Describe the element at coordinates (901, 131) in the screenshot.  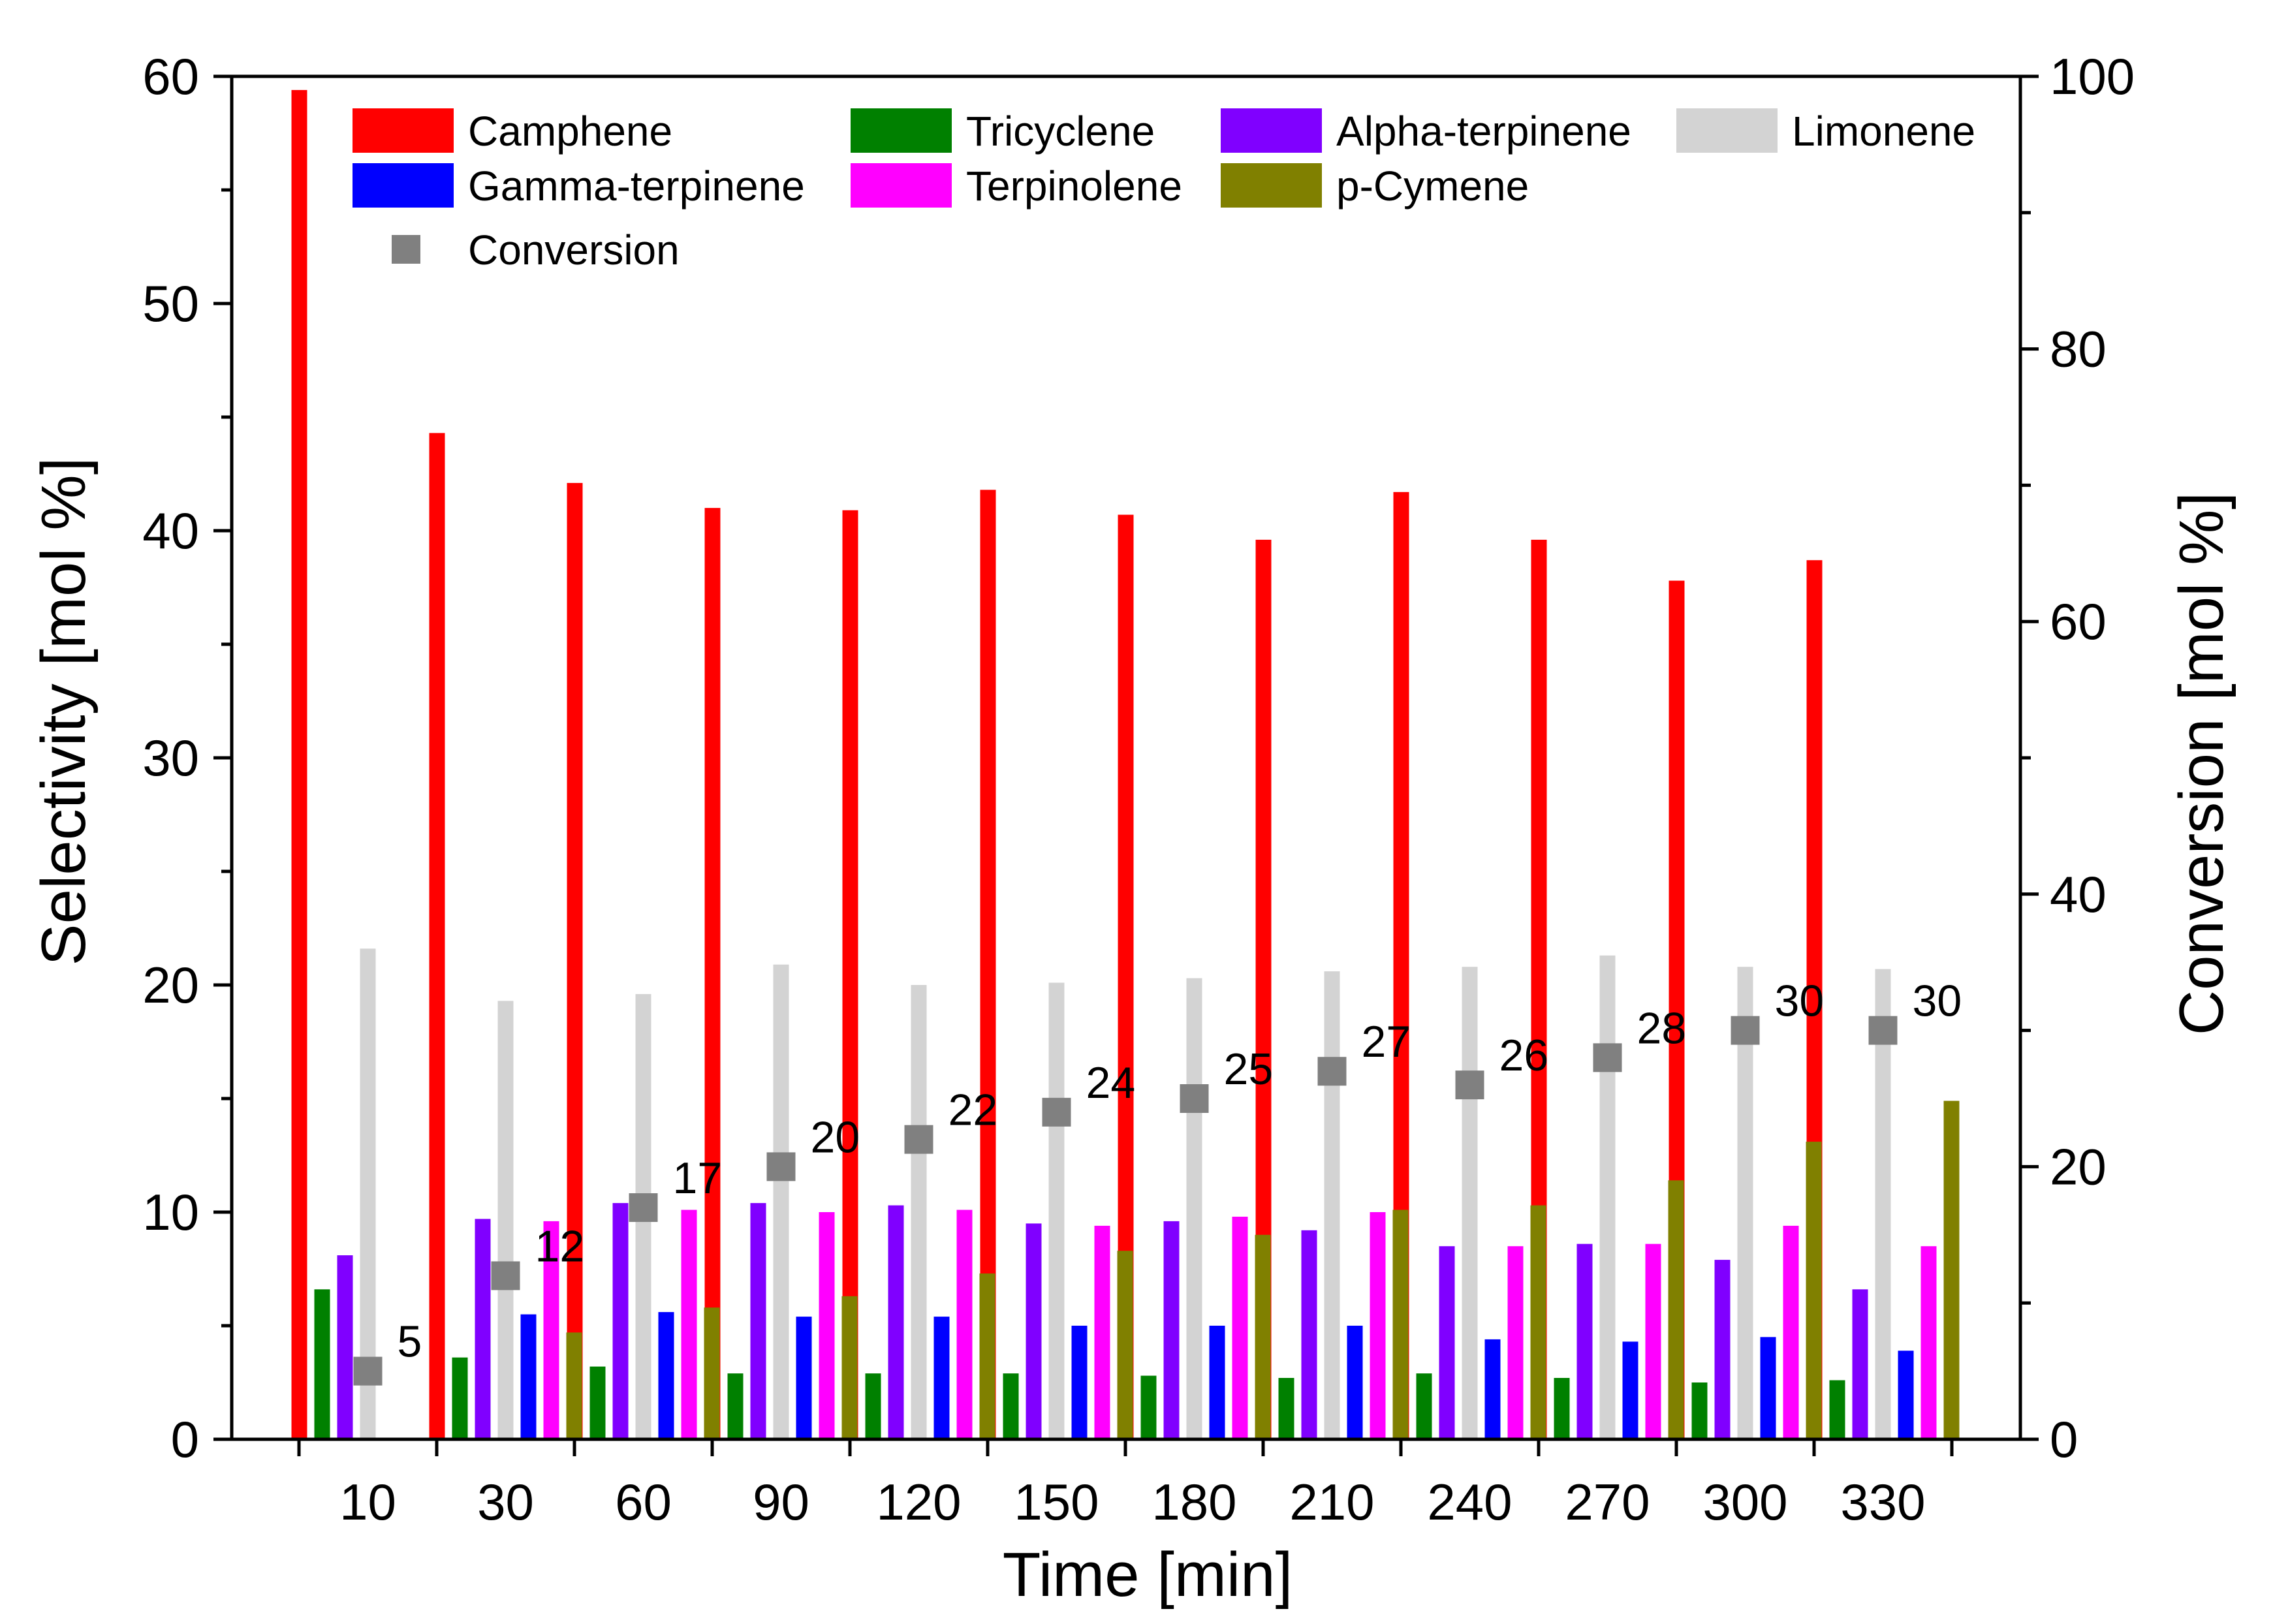
I see `legend-swatch-tricyclene` at that location.